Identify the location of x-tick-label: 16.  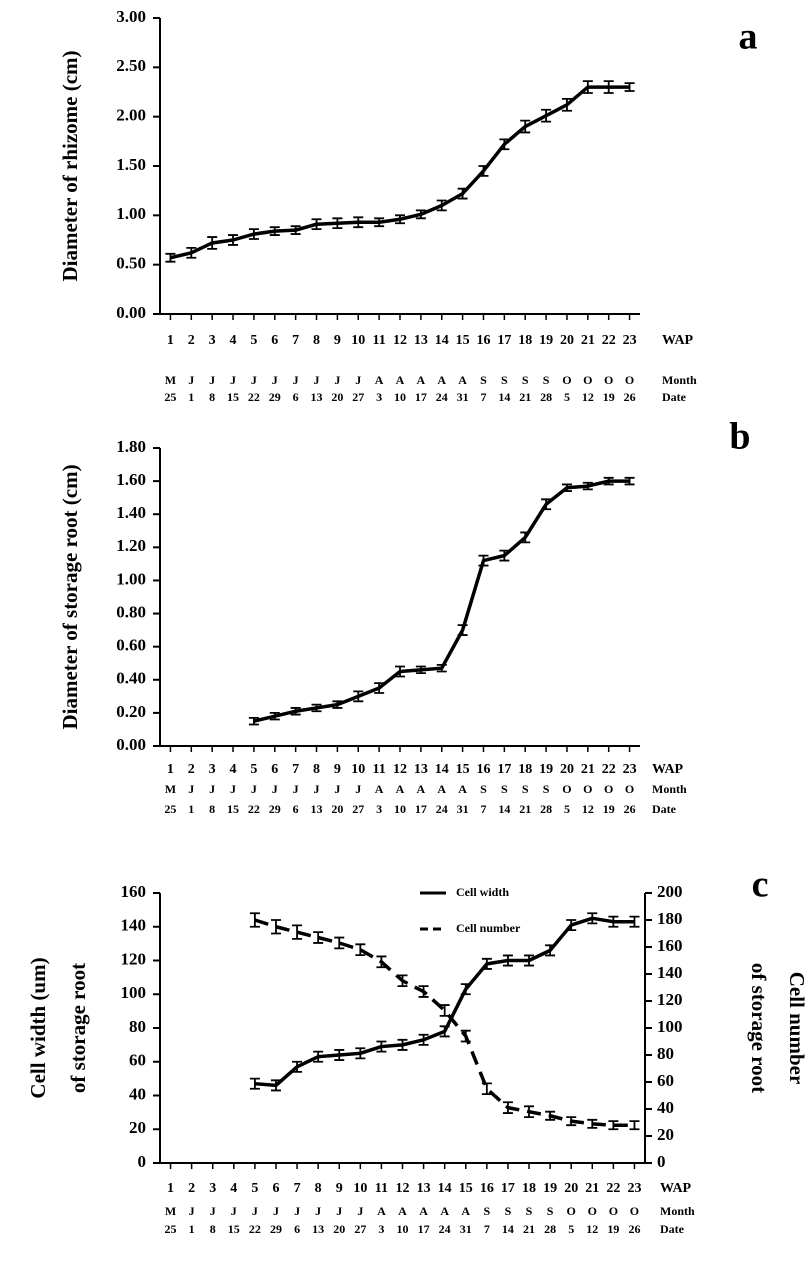
(483, 769).